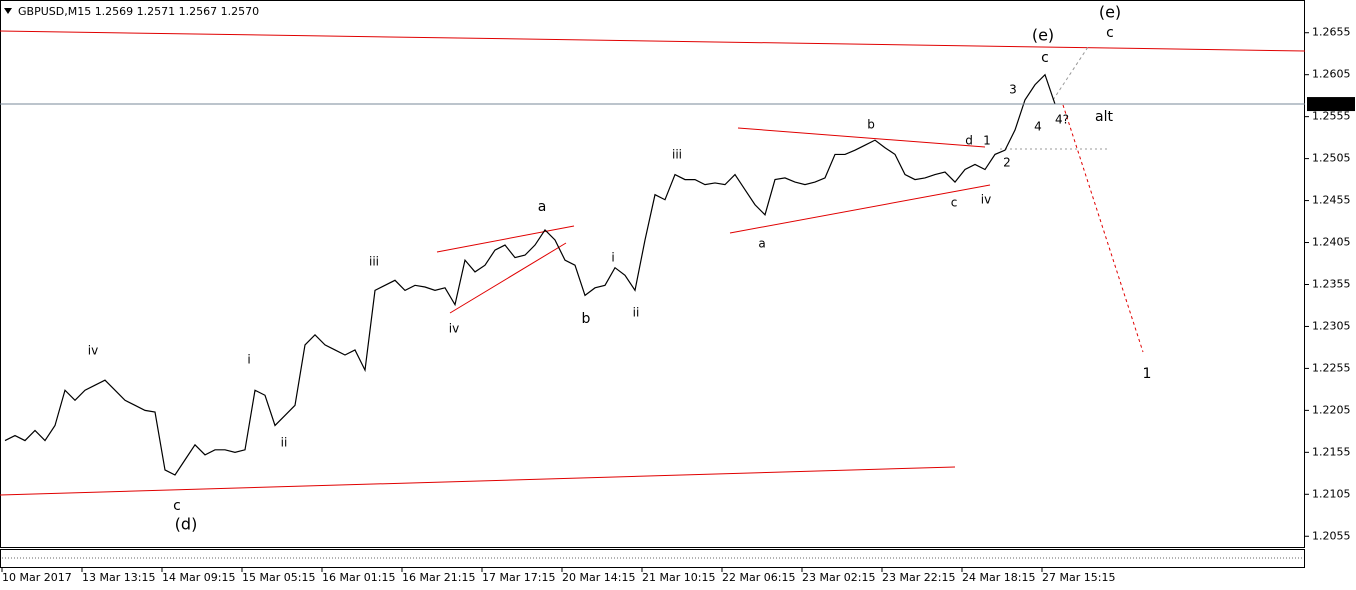  Describe the element at coordinates (186, 524) in the screenshot. I see `wave-label: (d)` at that location.